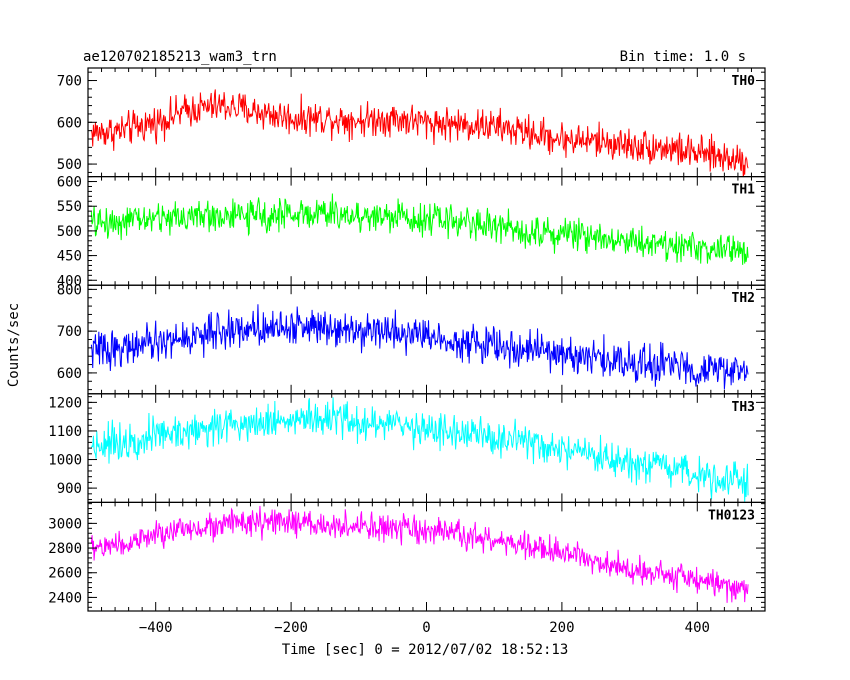  I want to click on series-label: TH1, so click(744, 190).